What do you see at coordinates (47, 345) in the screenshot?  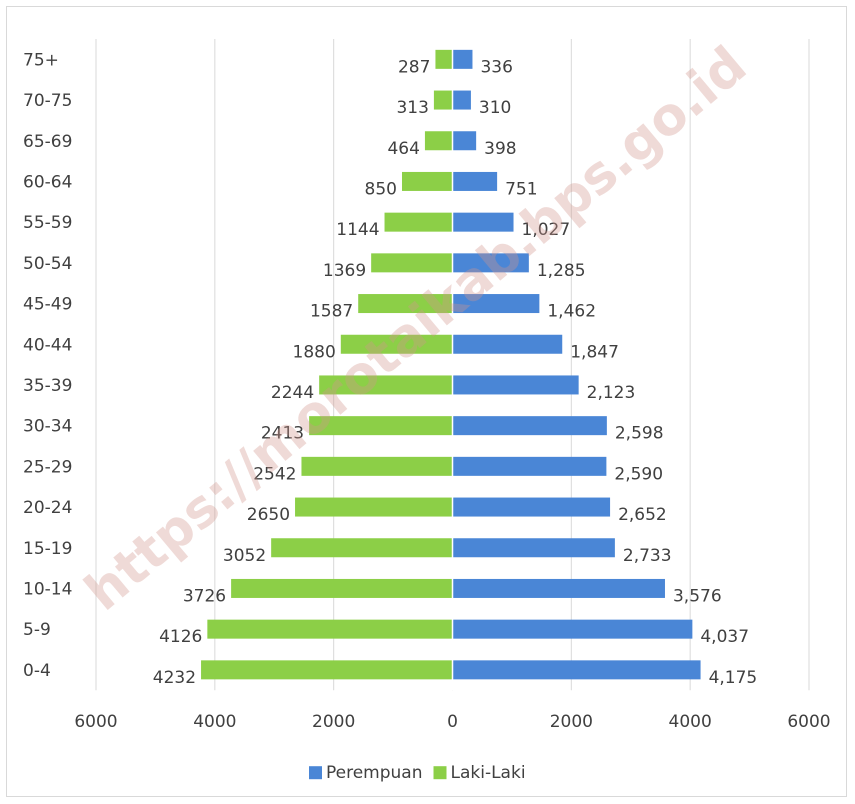 I see `category-label: 40-44` at bounding box center [47, 345].